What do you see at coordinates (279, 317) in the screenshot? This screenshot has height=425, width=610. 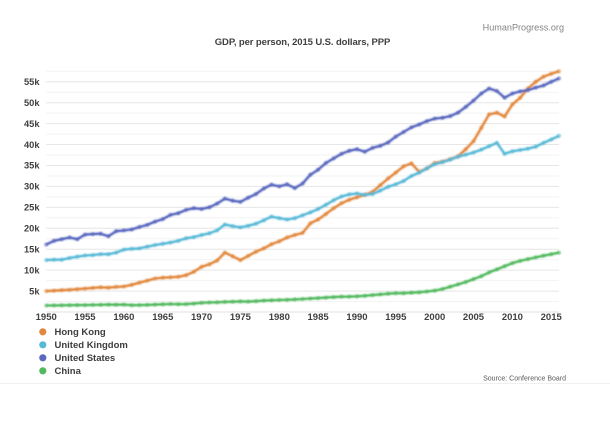 I see `svg-text: 1980` at bounding box center [279, 317].